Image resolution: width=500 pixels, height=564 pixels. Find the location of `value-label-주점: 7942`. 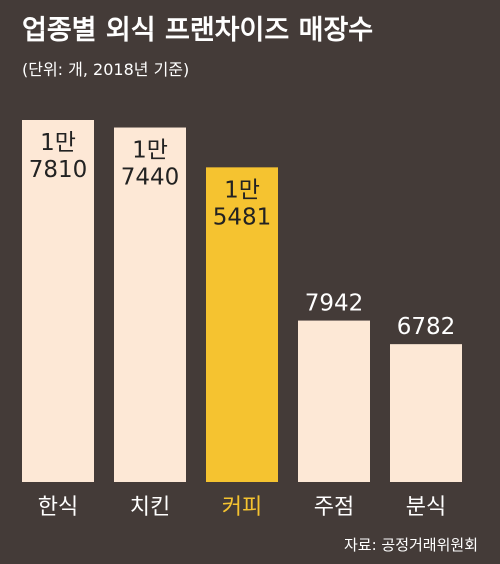

value-label-주점: 7942 is located at coordinates (334, 304).